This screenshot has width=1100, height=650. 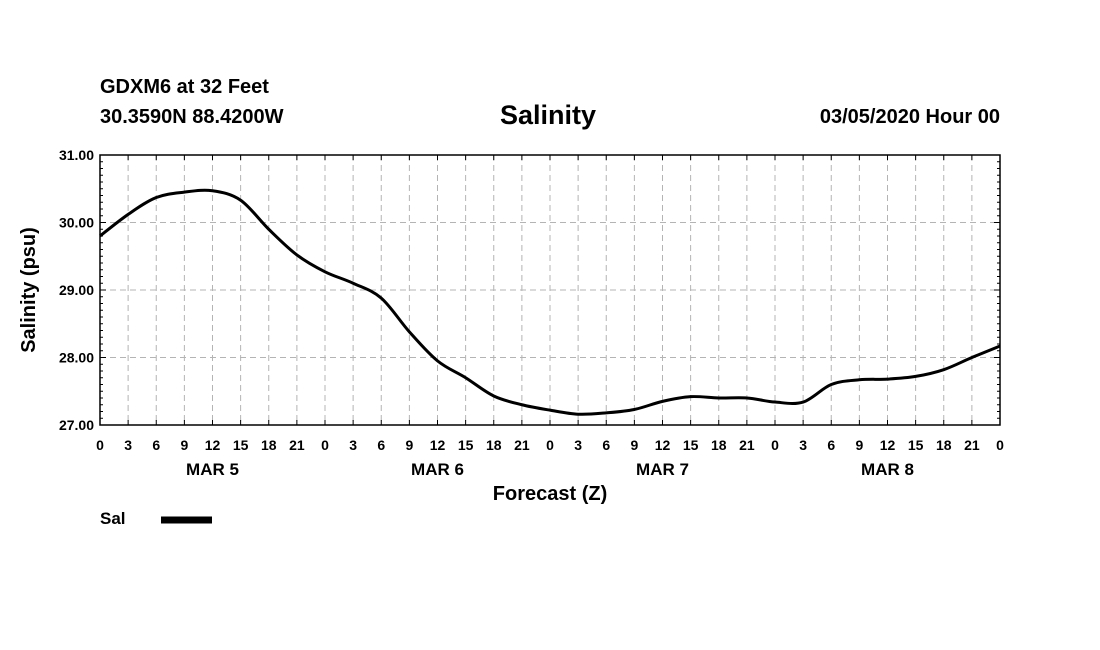 What do you see at coordinates (76, 358) in the screenshot?
I see `y-tick-label: 28.00` at bounding box center [76, 358].